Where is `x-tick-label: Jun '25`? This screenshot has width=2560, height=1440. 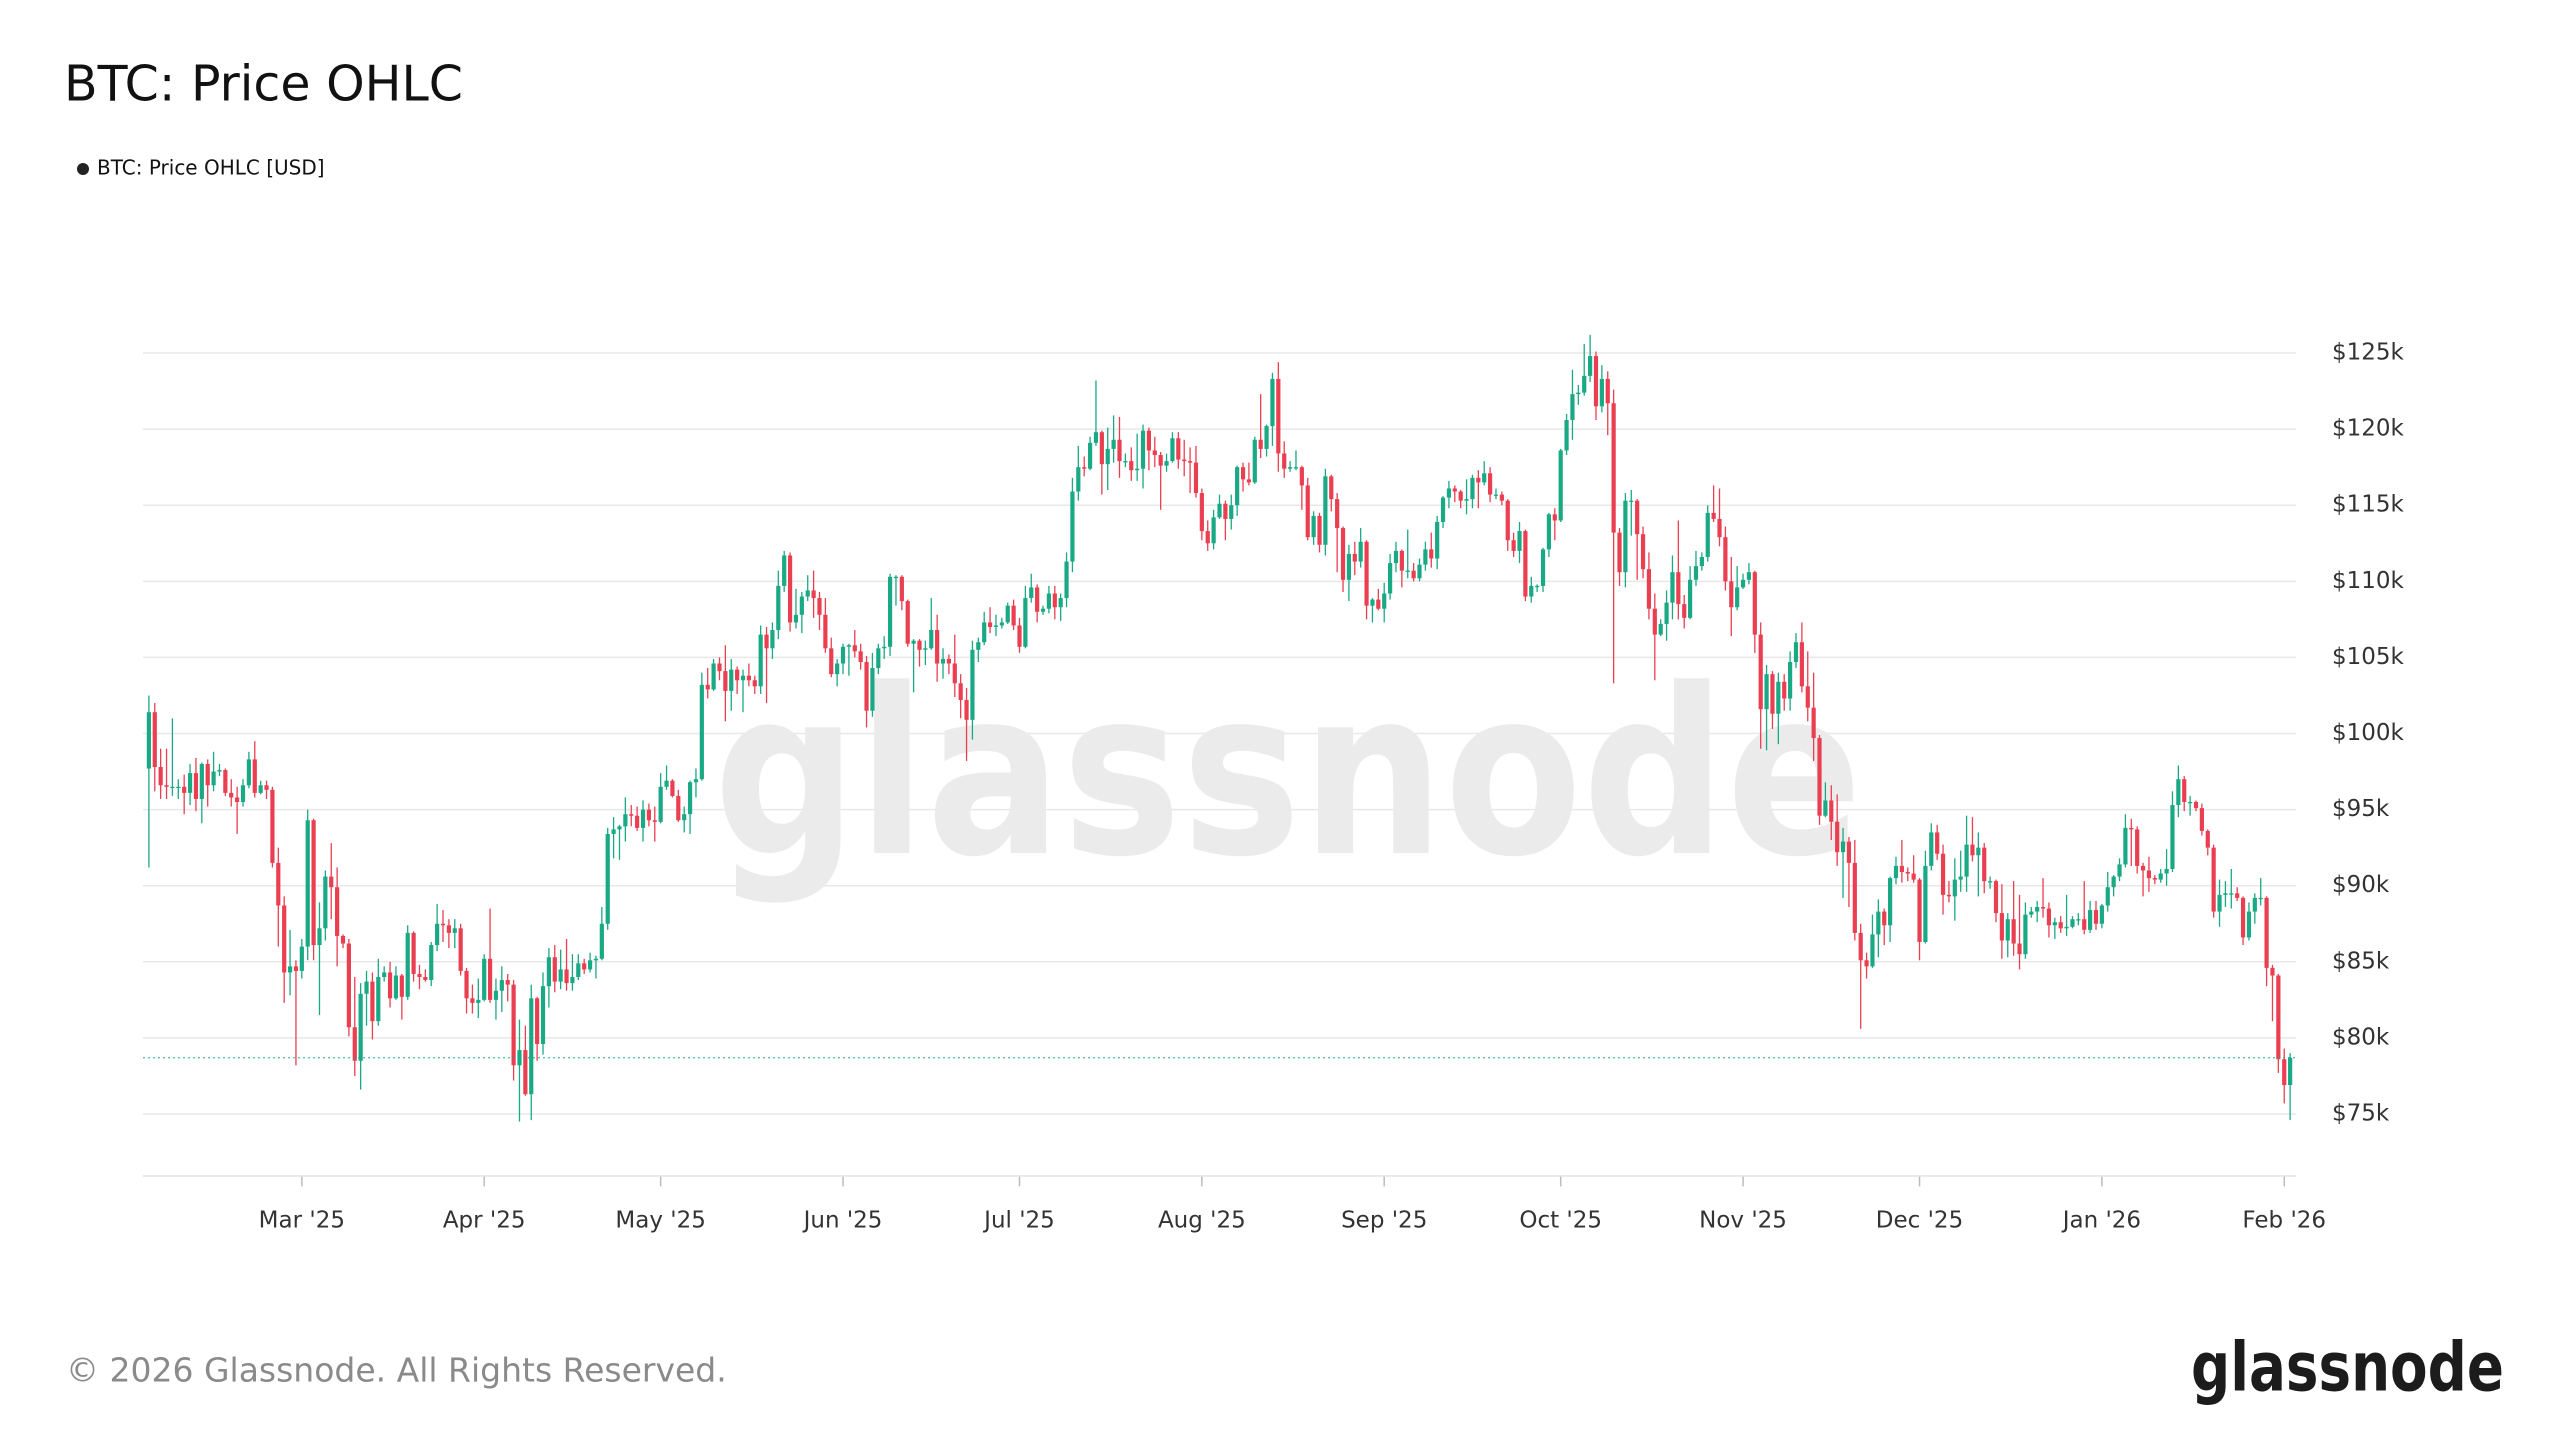 x-tick-label: Jun '25 is located at coordinates (842, 1221).